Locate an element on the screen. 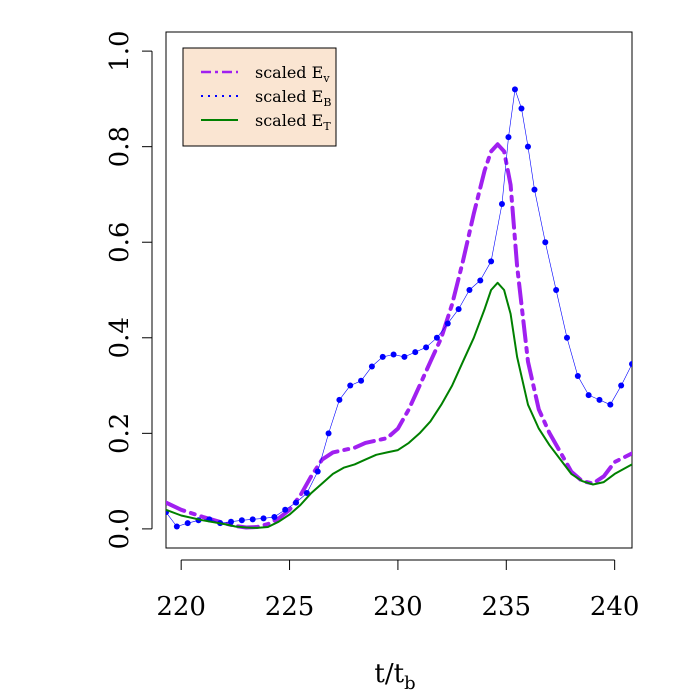  legend-label-v: scaled Ev is located at coordinates (292, 74).